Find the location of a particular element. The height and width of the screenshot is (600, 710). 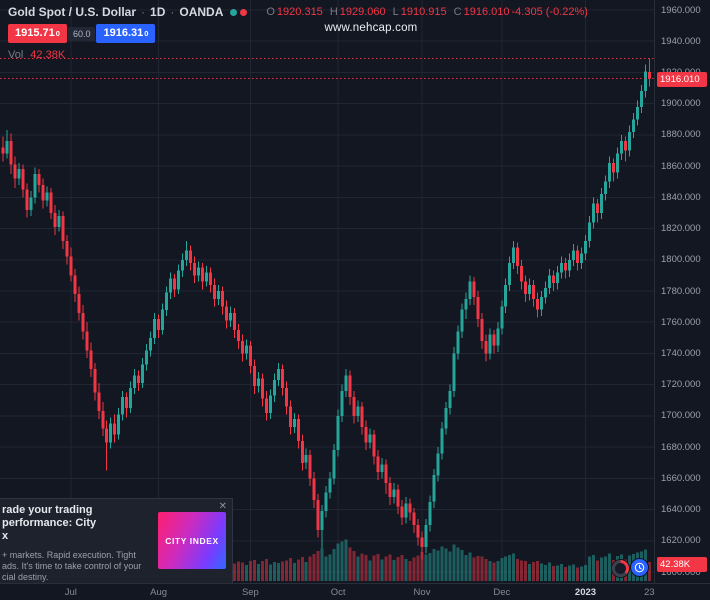

price-tick-label: 1620.000 is located at coordinates (681, 541).